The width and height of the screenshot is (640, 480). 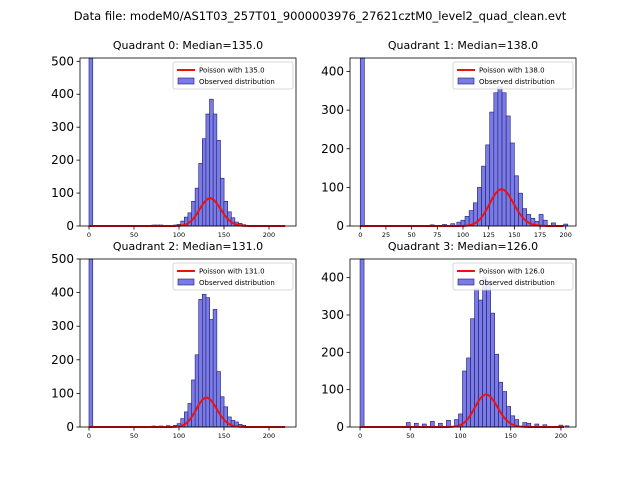 What do you see at coordinates (232, 71) in the screenshot?
I see `legend-label-poisson: Poisson with 135.0` at bounding box center [232, 71].